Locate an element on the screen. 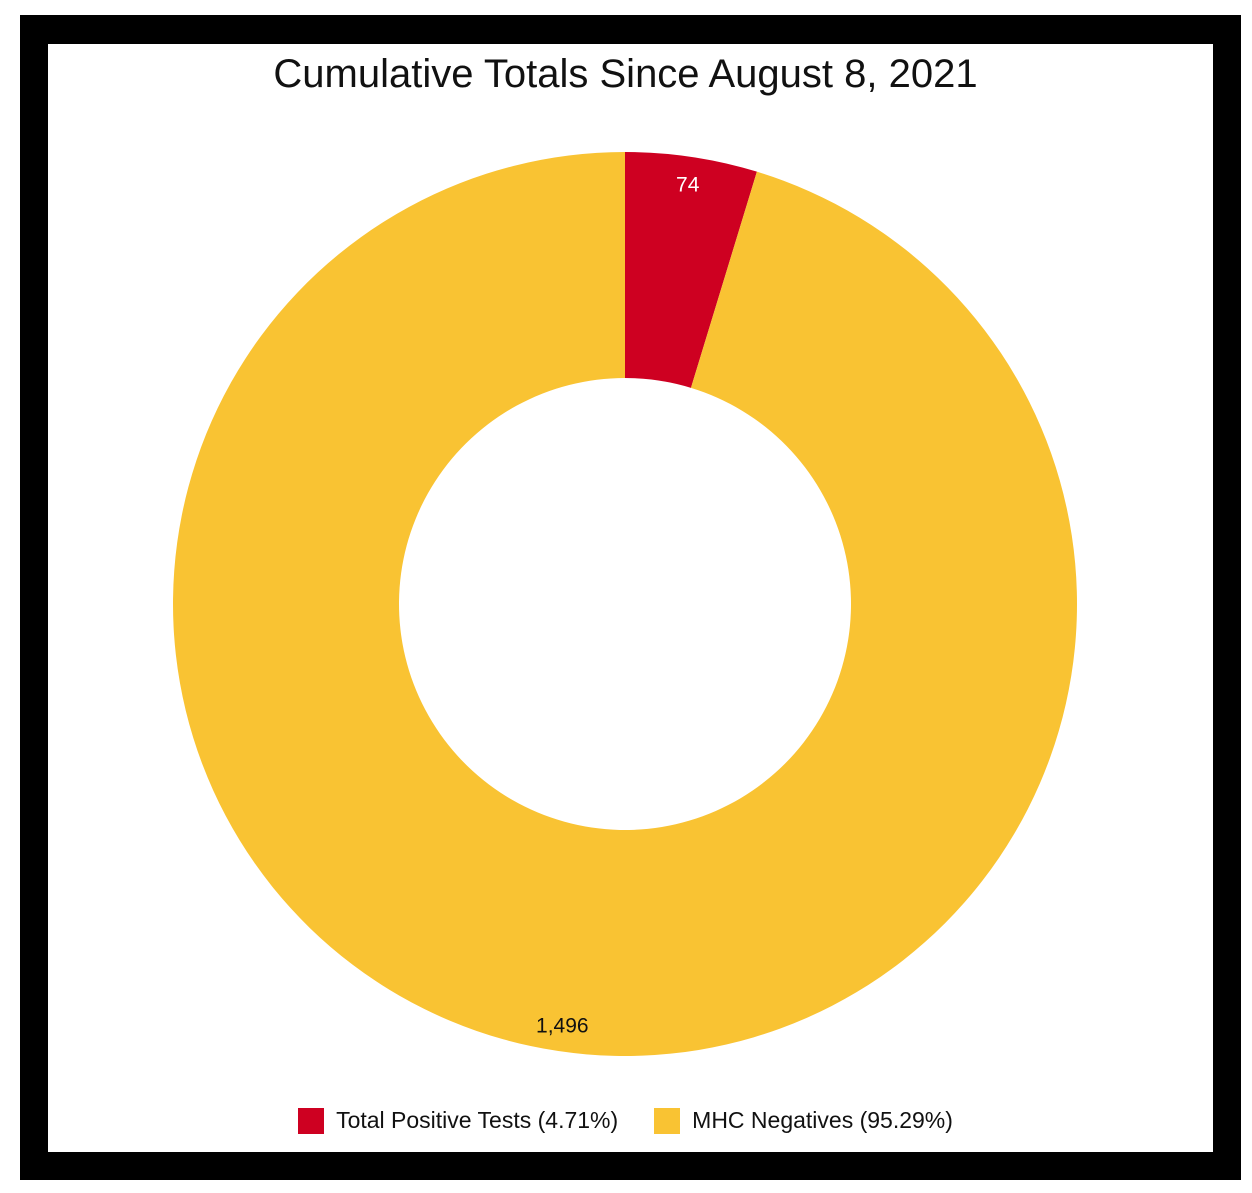 The image size is (1252, 1193). chart-title: Cumulative Totals Since August 8, 2021 is located at coordinates (625, 74).